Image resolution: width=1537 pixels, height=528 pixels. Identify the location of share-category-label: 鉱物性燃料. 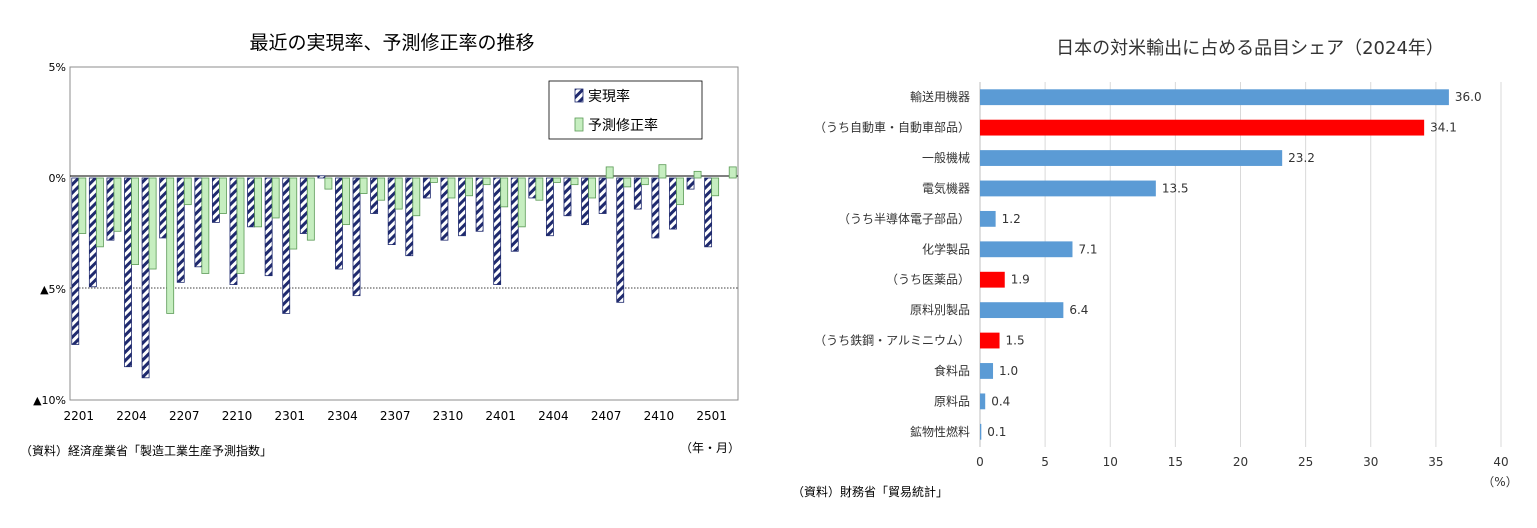
(940, 431).